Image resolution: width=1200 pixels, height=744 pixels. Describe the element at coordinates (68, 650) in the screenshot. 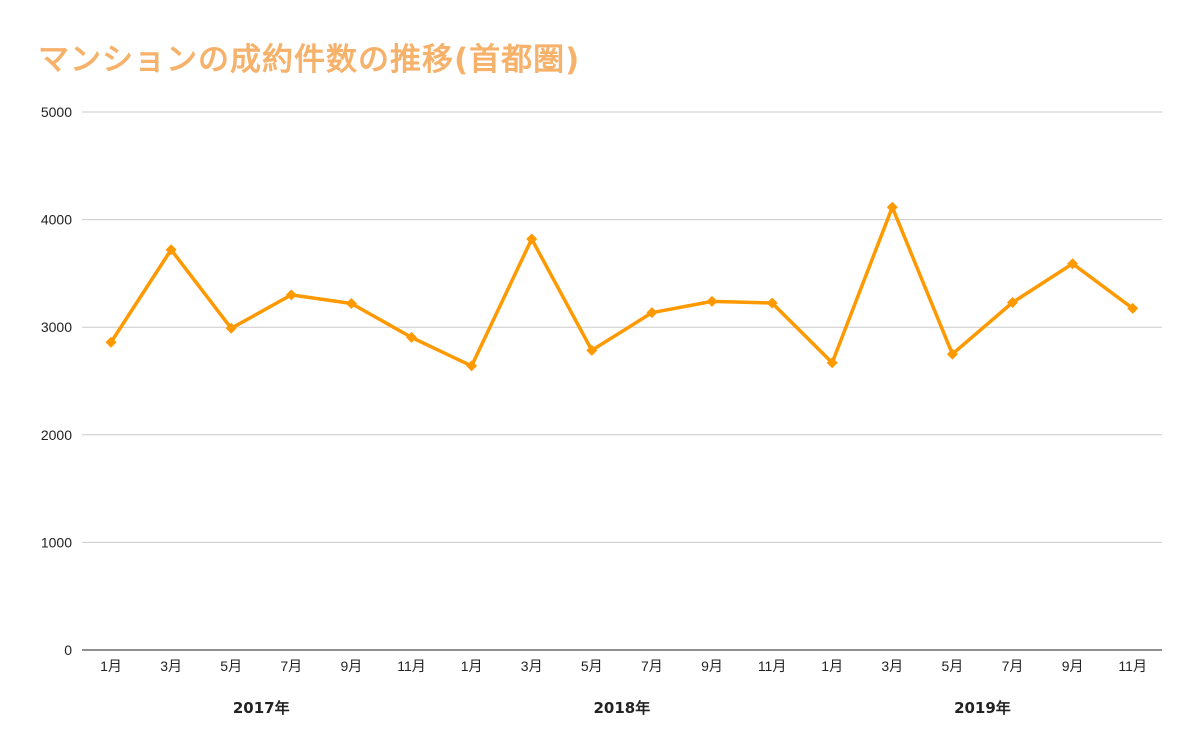

I see `y-tick-label: 0` at that location.